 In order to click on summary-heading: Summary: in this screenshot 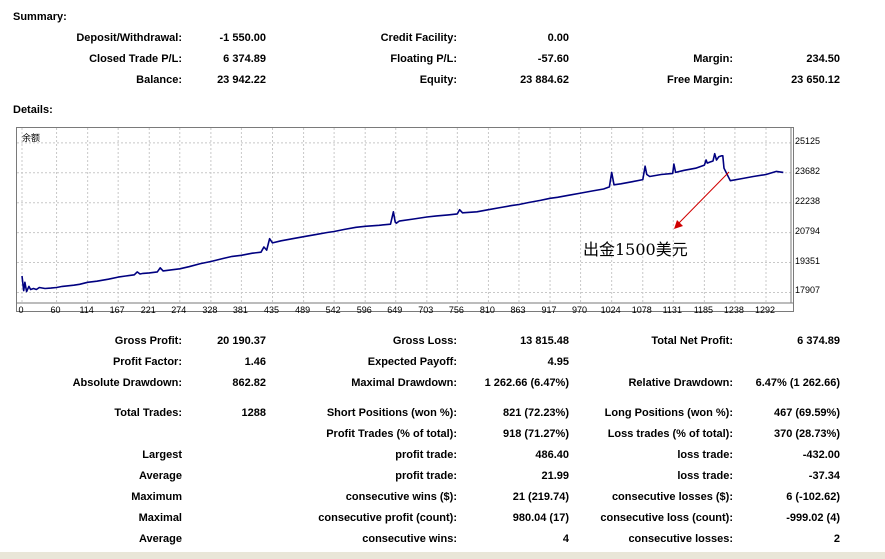, I will do `click(40, 17)`.